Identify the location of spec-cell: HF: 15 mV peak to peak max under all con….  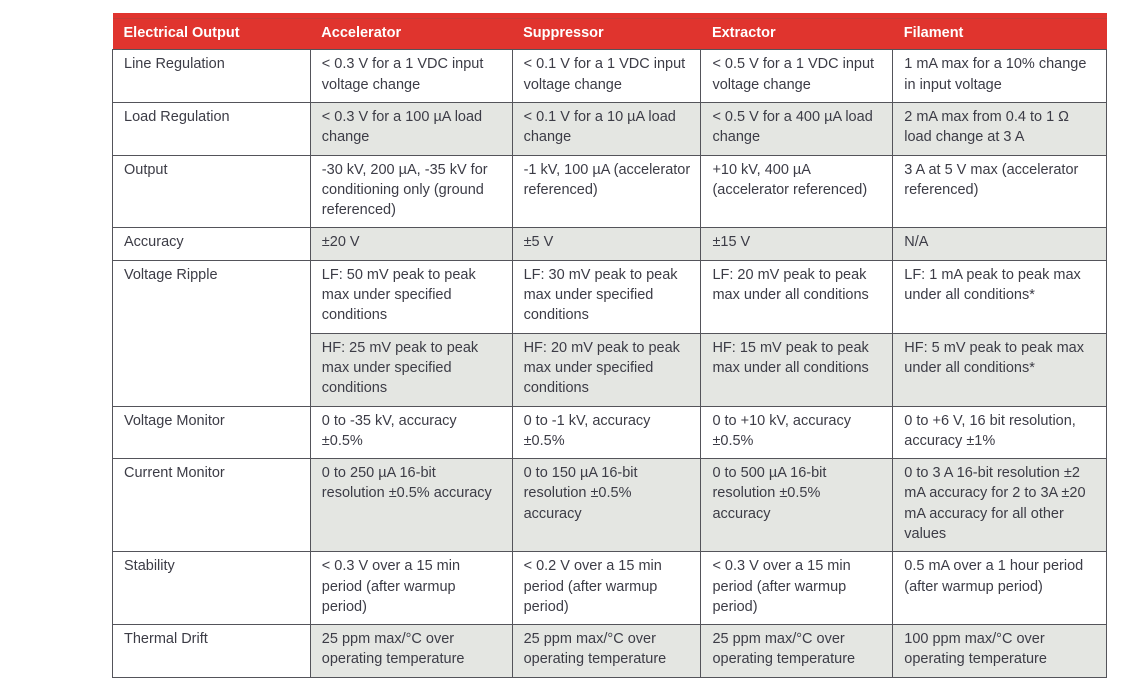
(797, 369).